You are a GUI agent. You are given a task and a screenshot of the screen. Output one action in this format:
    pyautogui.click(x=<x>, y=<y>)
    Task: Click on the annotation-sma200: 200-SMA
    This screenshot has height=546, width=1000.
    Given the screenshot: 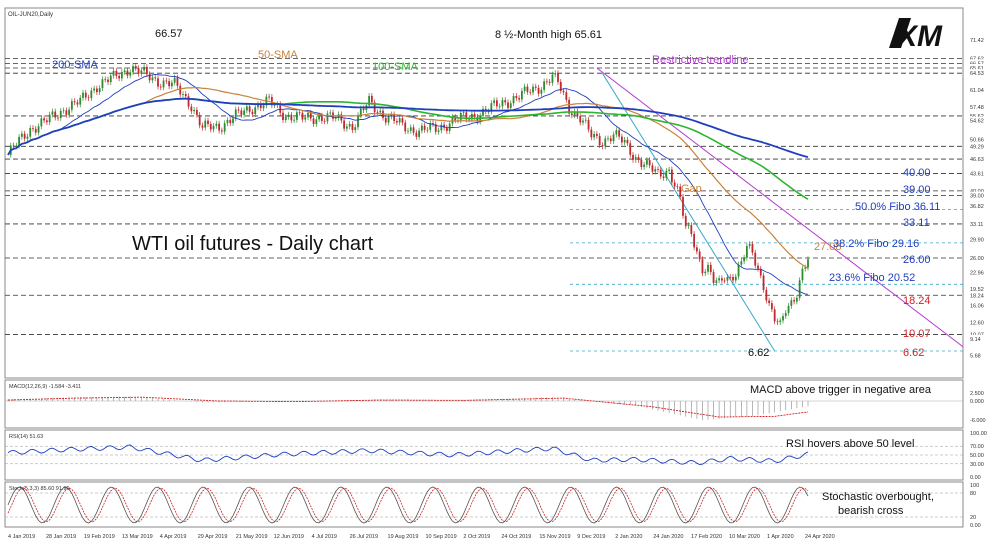 What is the action you would take?
    pyautogui.click(x=75, y=65)
    